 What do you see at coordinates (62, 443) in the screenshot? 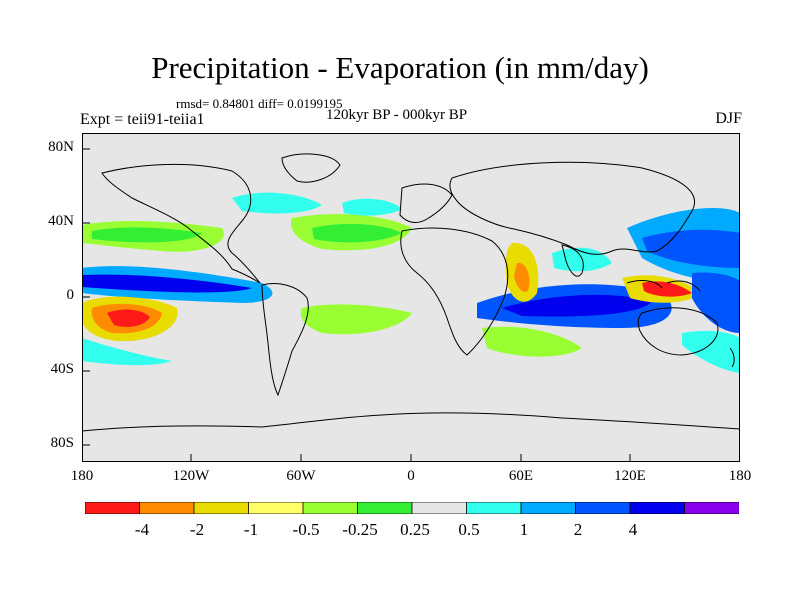
I see `y-label-80s: 80S` at bounding box center [62, 443].